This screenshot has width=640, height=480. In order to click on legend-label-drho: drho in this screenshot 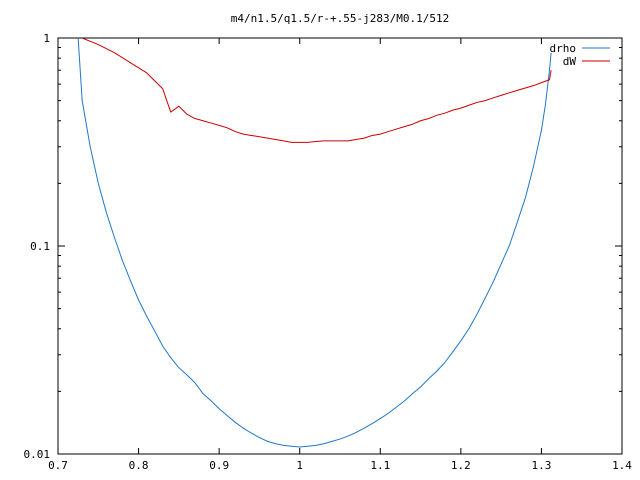, I will do `click(563, 48)`.